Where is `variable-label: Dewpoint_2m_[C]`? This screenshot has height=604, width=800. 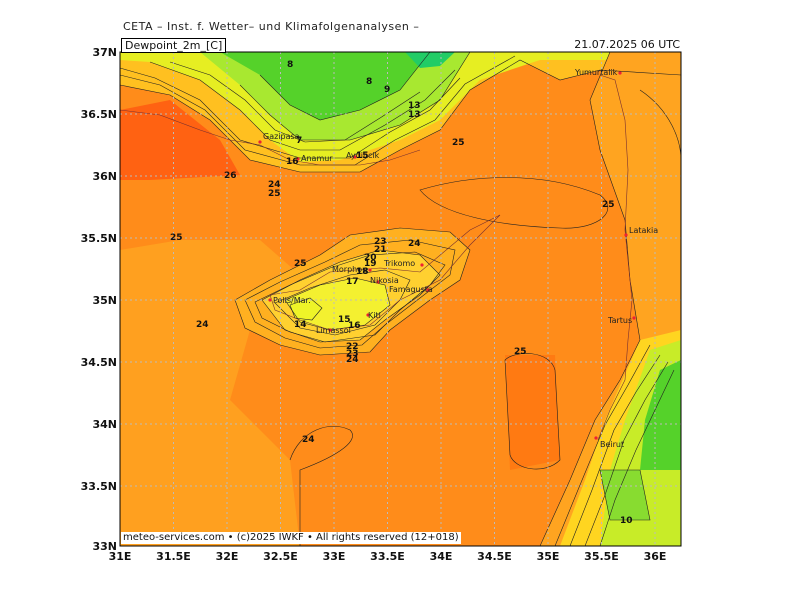
variable-label: Dewpoint_2m_[C] is located at coordinates (174, 45).